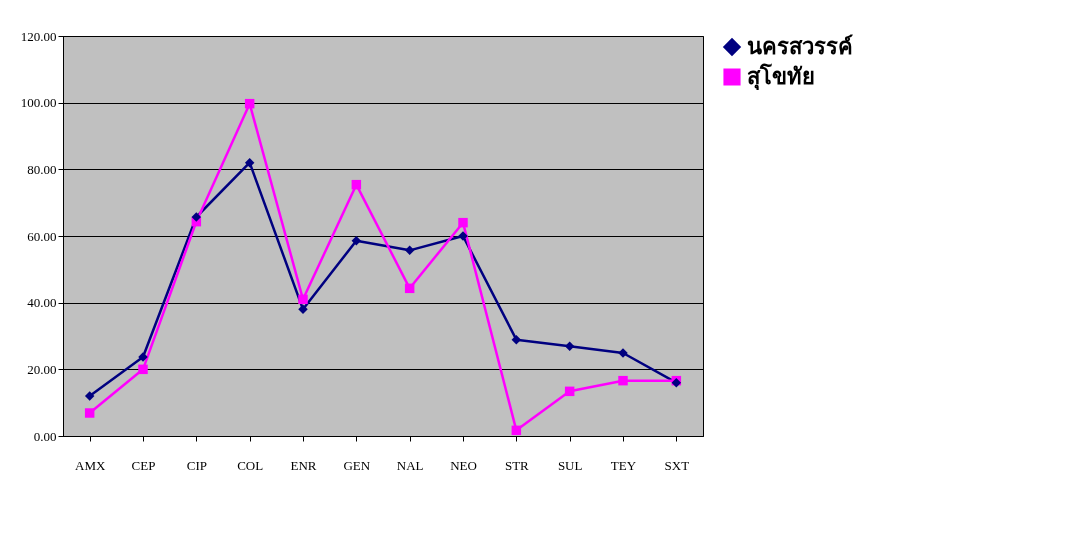  Describe the element at coordinates (570, 465) in the screenshot. I see `x-tick-label: SUL` at that location.